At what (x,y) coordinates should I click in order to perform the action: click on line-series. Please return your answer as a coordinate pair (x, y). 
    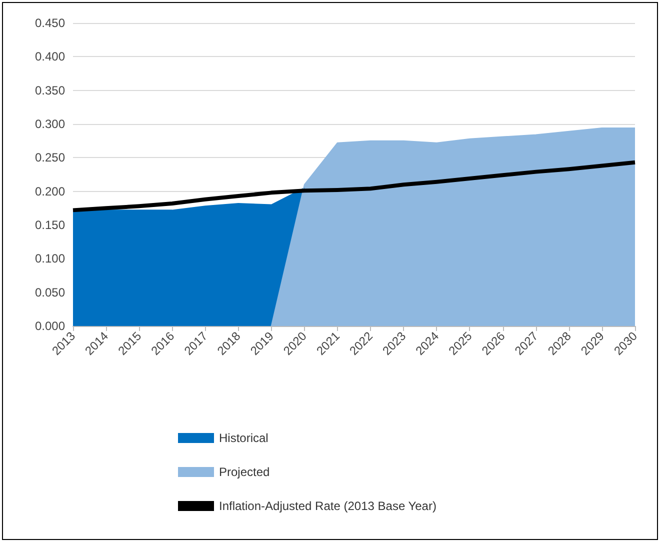
    Looking at the image, I should click on (354, 186).